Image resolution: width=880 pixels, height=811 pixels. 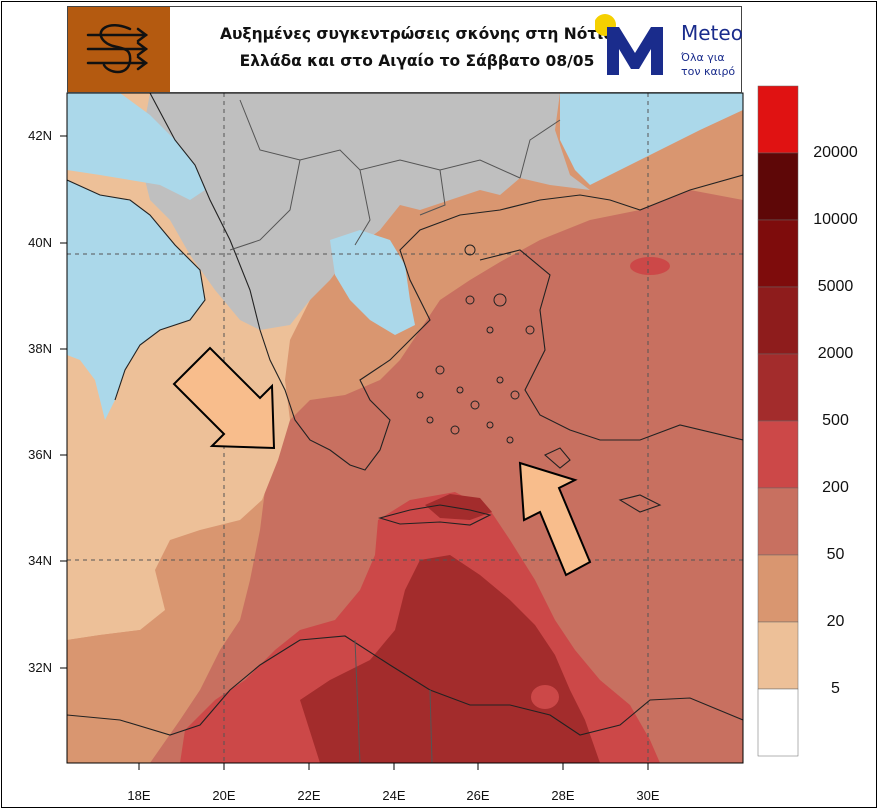 What do you see at coordinates (835, 353) in the screenshot?
I see `legend-label: 2000` at bounding box center [835, 353].